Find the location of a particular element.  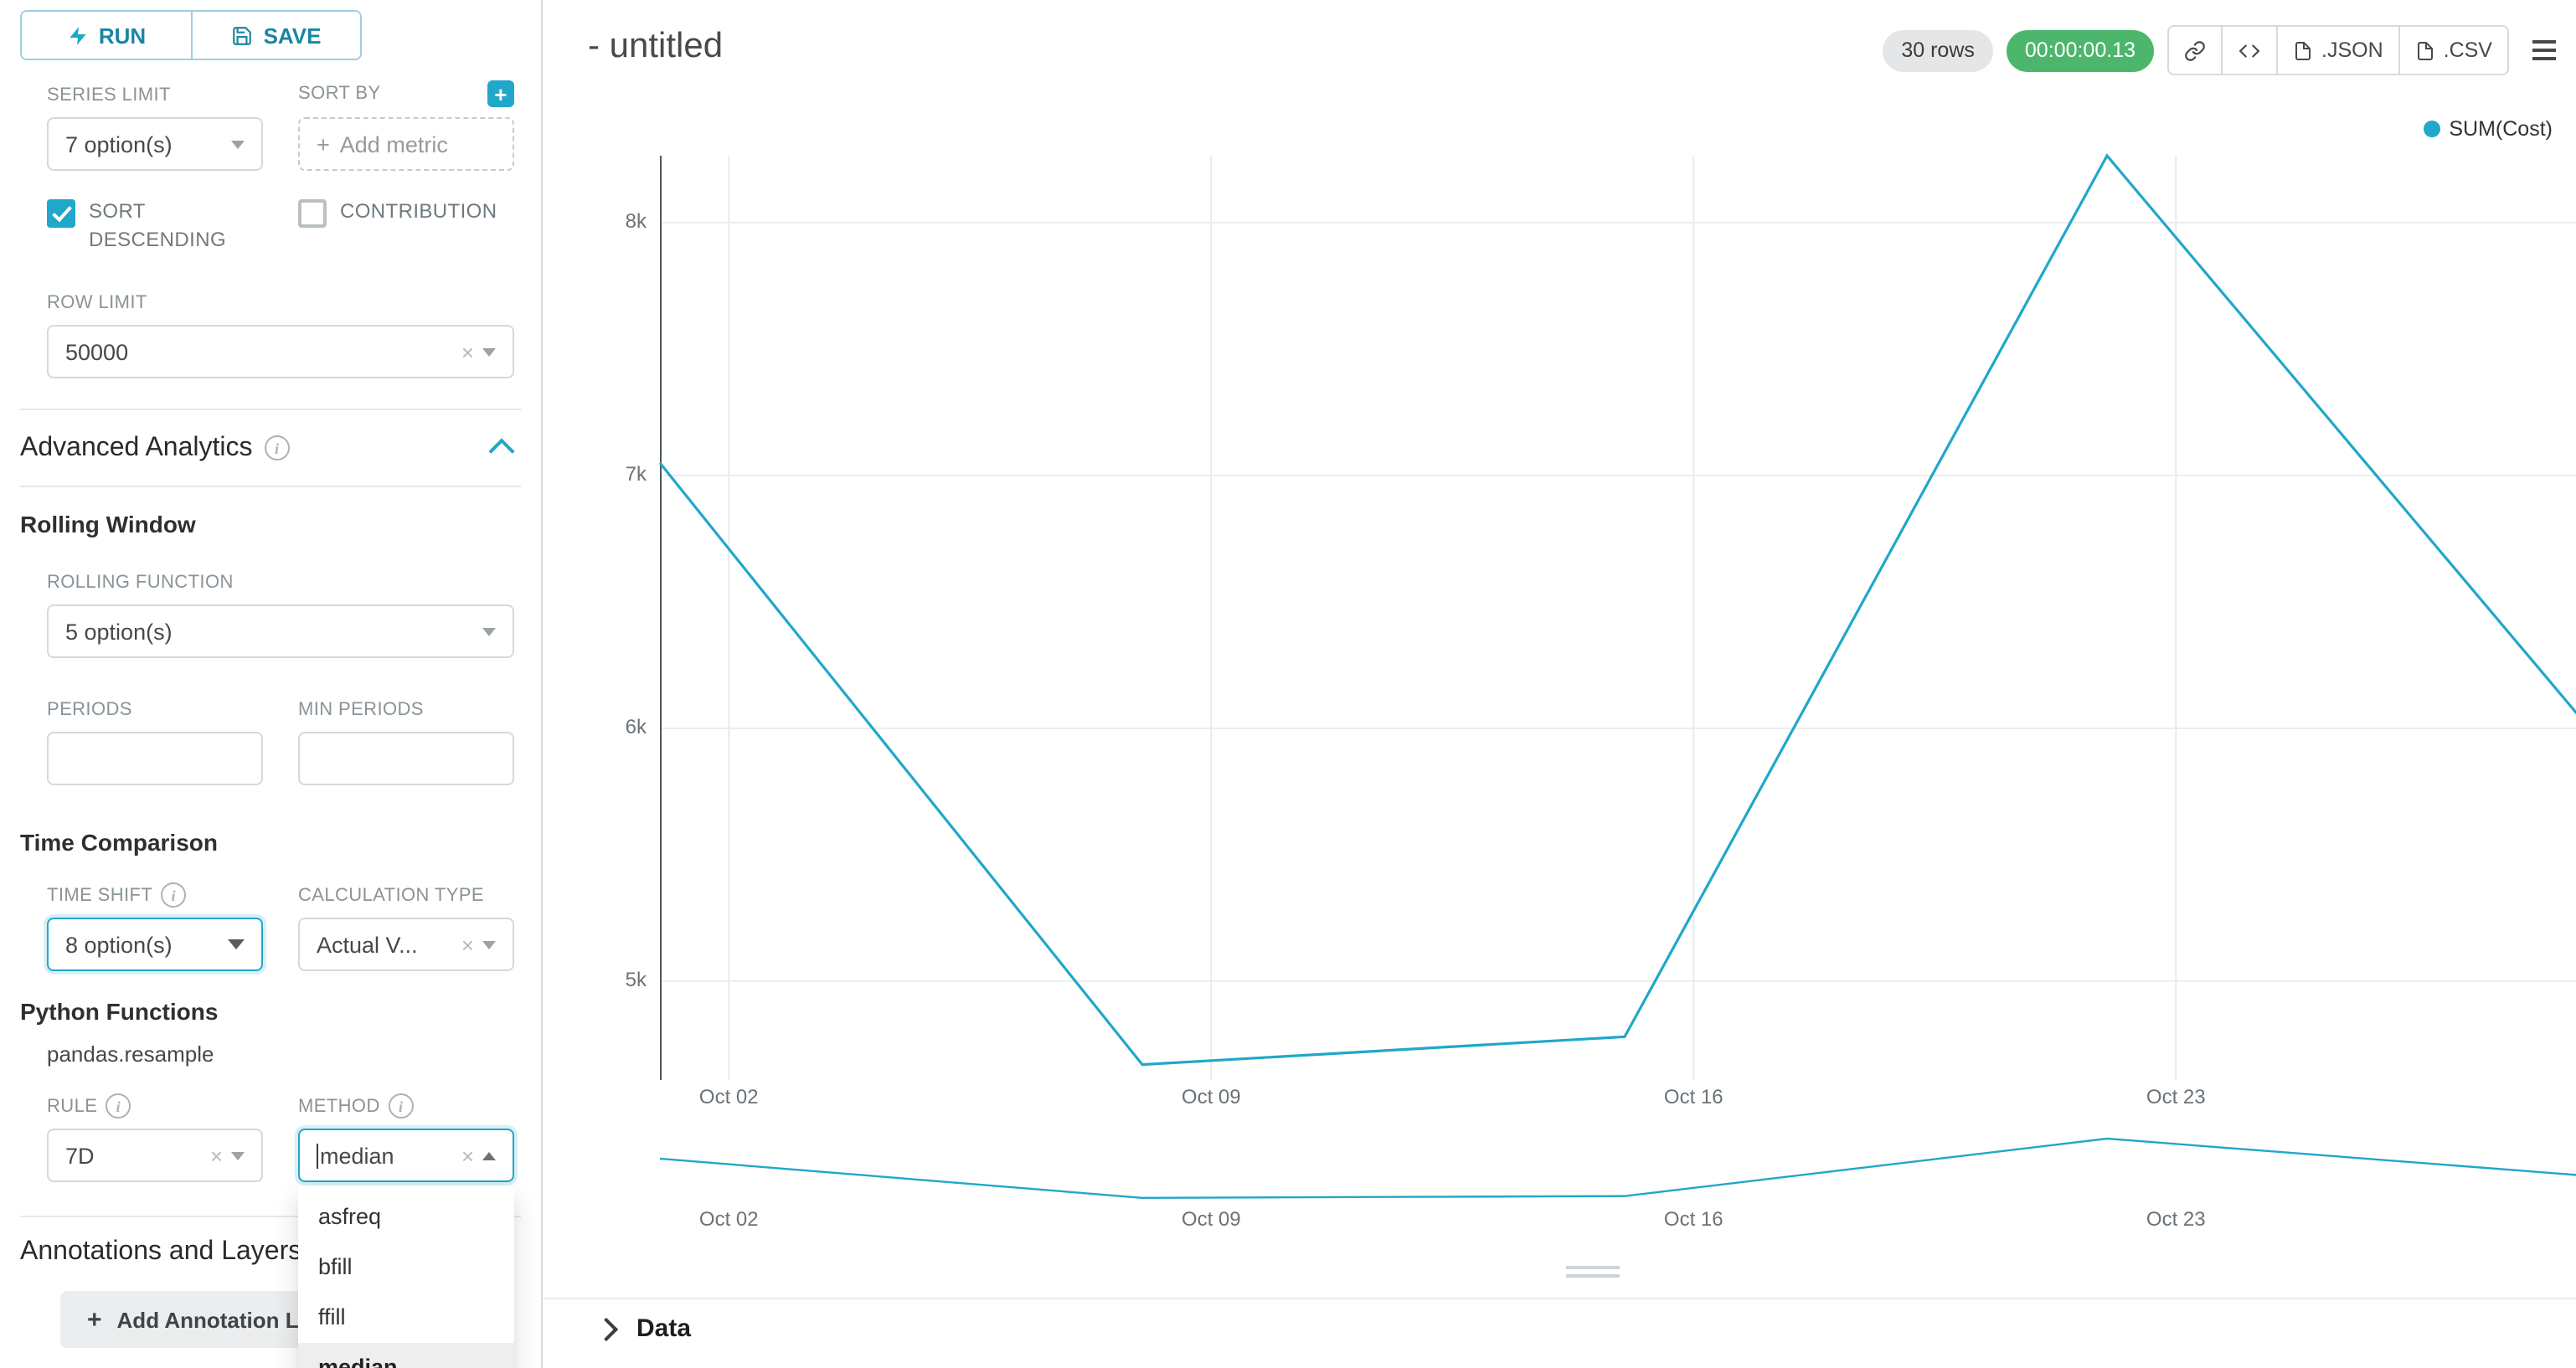

contribution-label: CONTRIBUTION is located at coordinates (418, 211).